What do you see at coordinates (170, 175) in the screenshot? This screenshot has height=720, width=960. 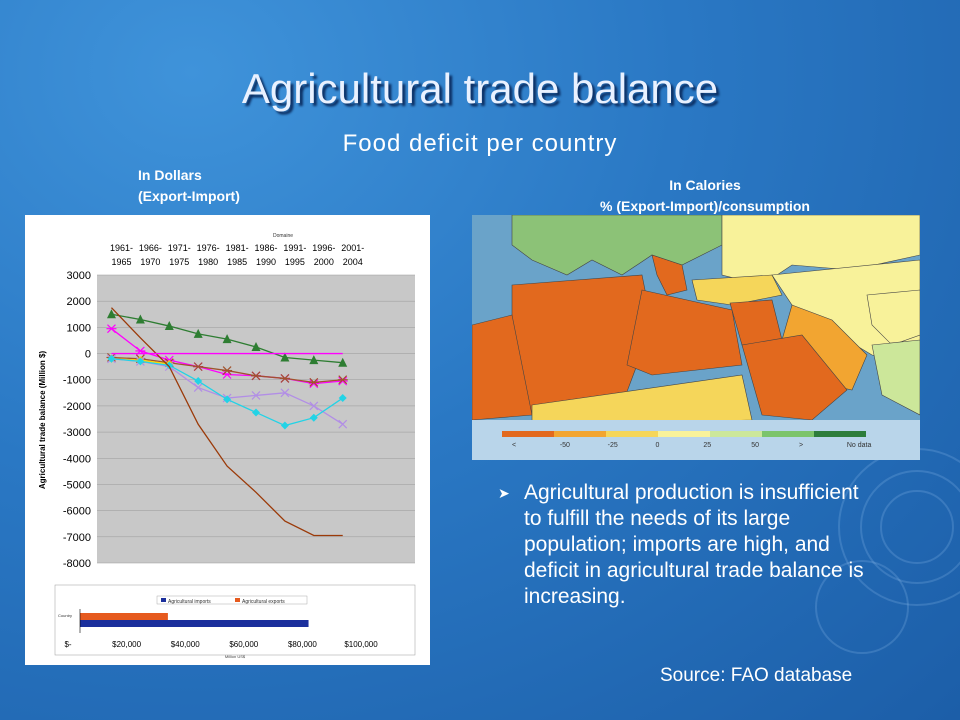 I see `left-caption-line-1: In Dollars` at bounding box center [170, 175].